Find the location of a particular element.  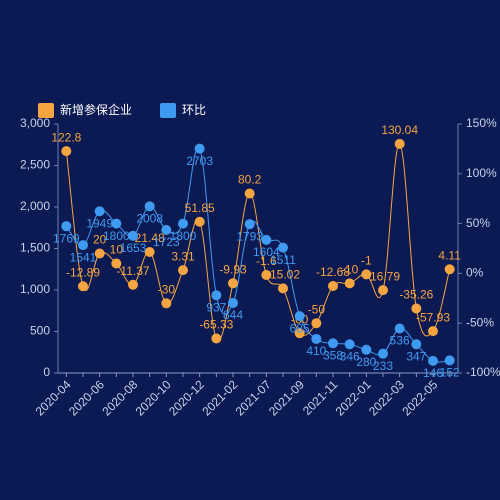

data-label: -10 is located at coordinates (350, 270).